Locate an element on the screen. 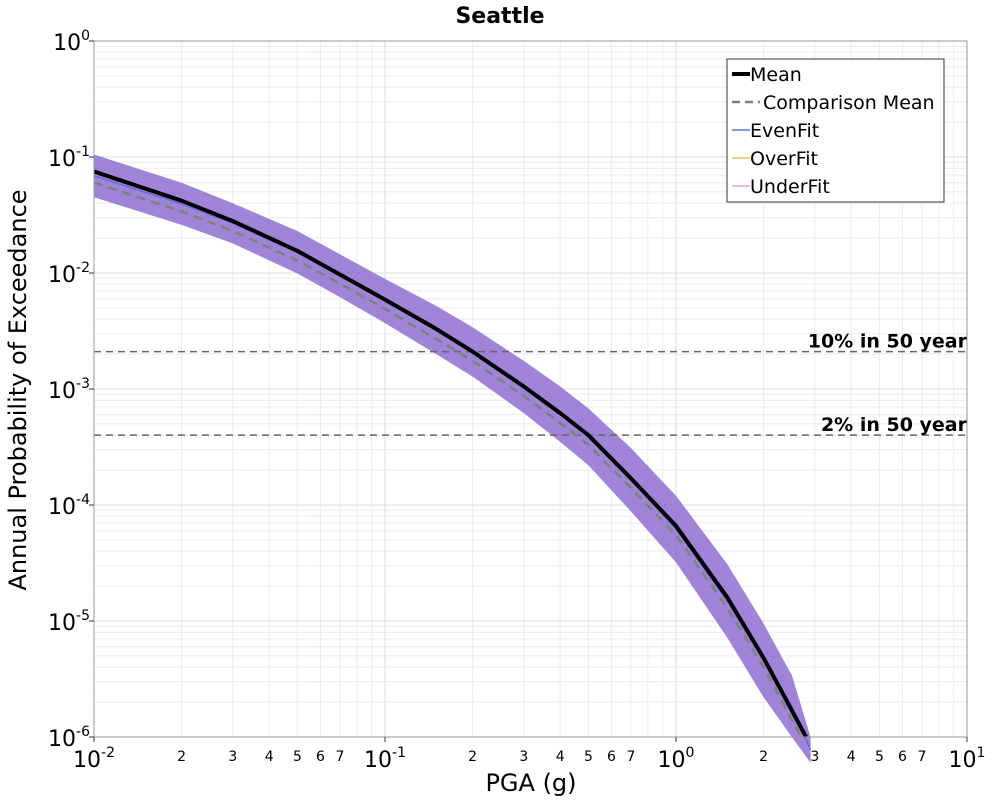 This screenshot has width=1000, height=800. legend-label: Mean is located at coordinates (776, 75).